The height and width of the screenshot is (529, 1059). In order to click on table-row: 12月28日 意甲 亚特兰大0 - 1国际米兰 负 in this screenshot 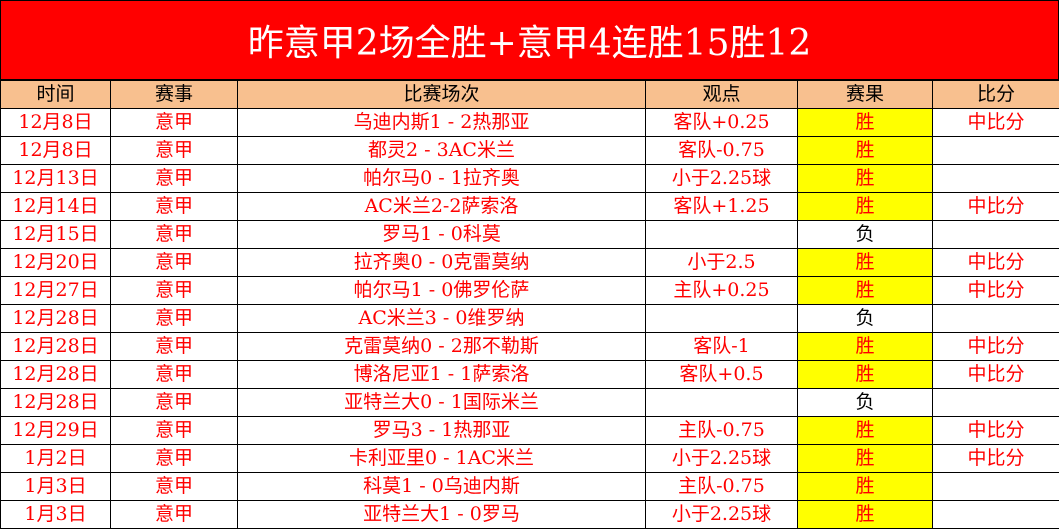, I will do `click(529, 402)`.